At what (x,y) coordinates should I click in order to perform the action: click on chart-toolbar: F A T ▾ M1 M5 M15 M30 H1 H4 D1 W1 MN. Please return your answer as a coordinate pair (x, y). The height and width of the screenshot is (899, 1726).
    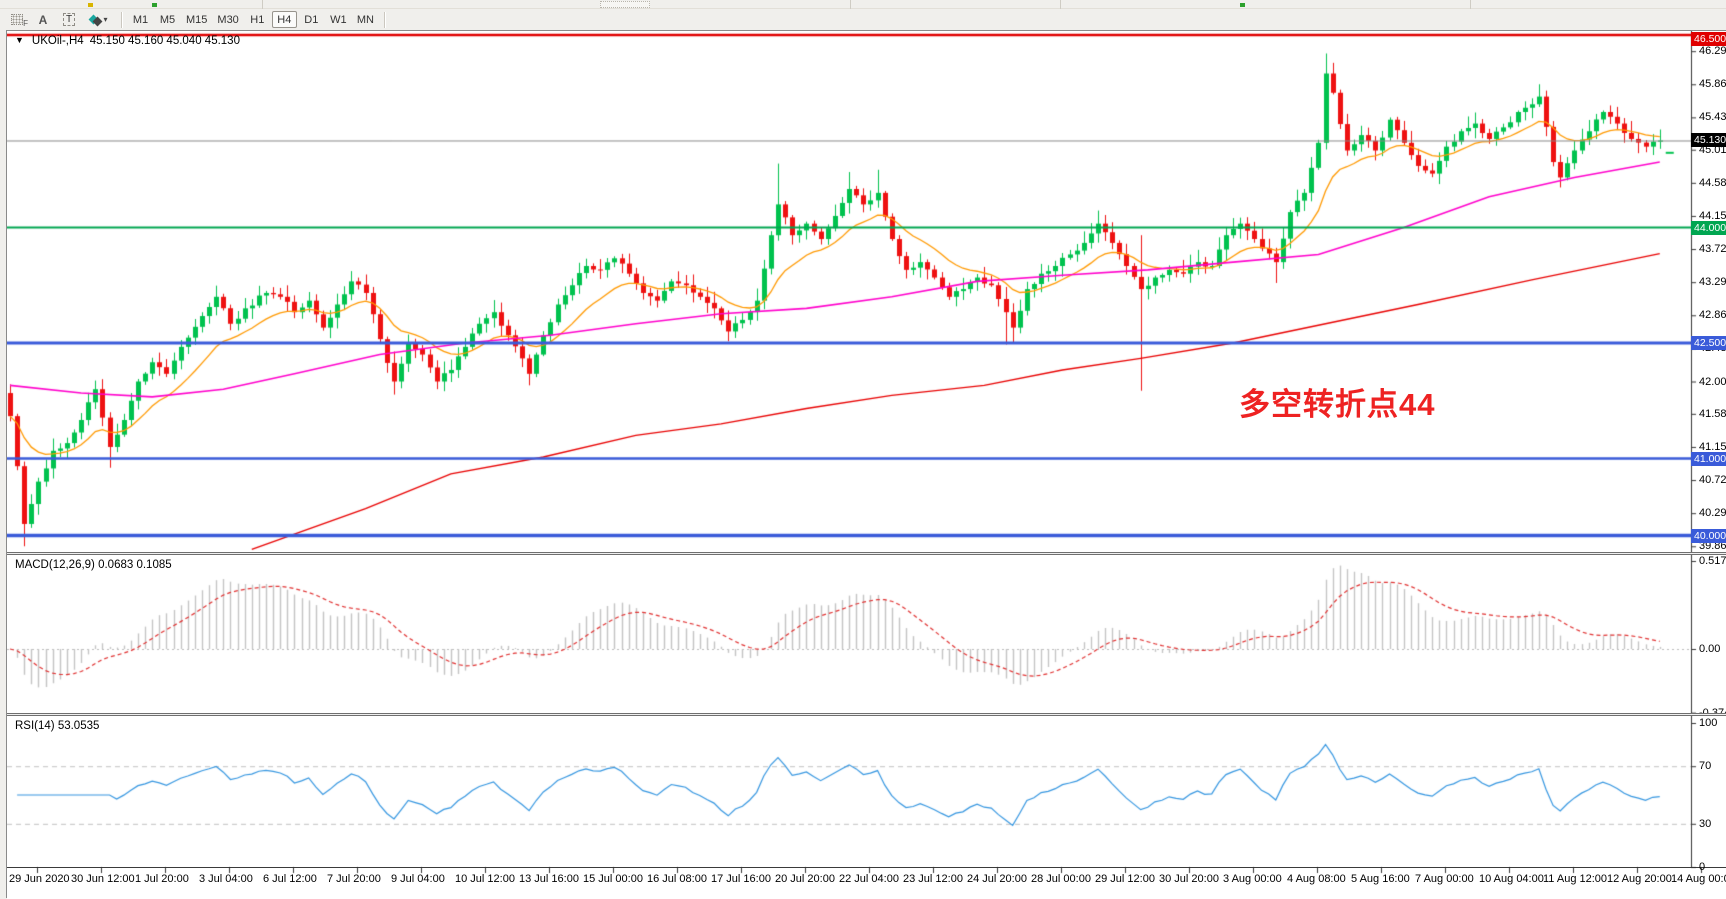
    Looking at the image, I should click on (863, 19).